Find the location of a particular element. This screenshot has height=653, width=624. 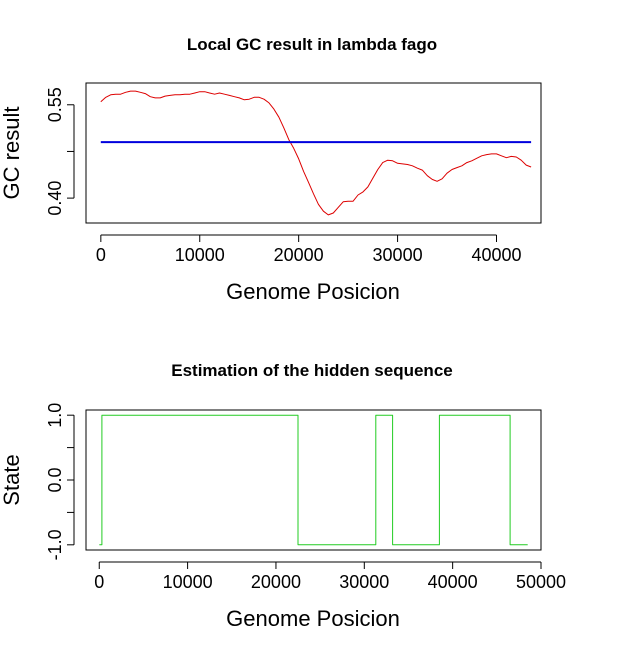

gc-x-axis-label: Genome Posicion is located at coordinates (313, 291).